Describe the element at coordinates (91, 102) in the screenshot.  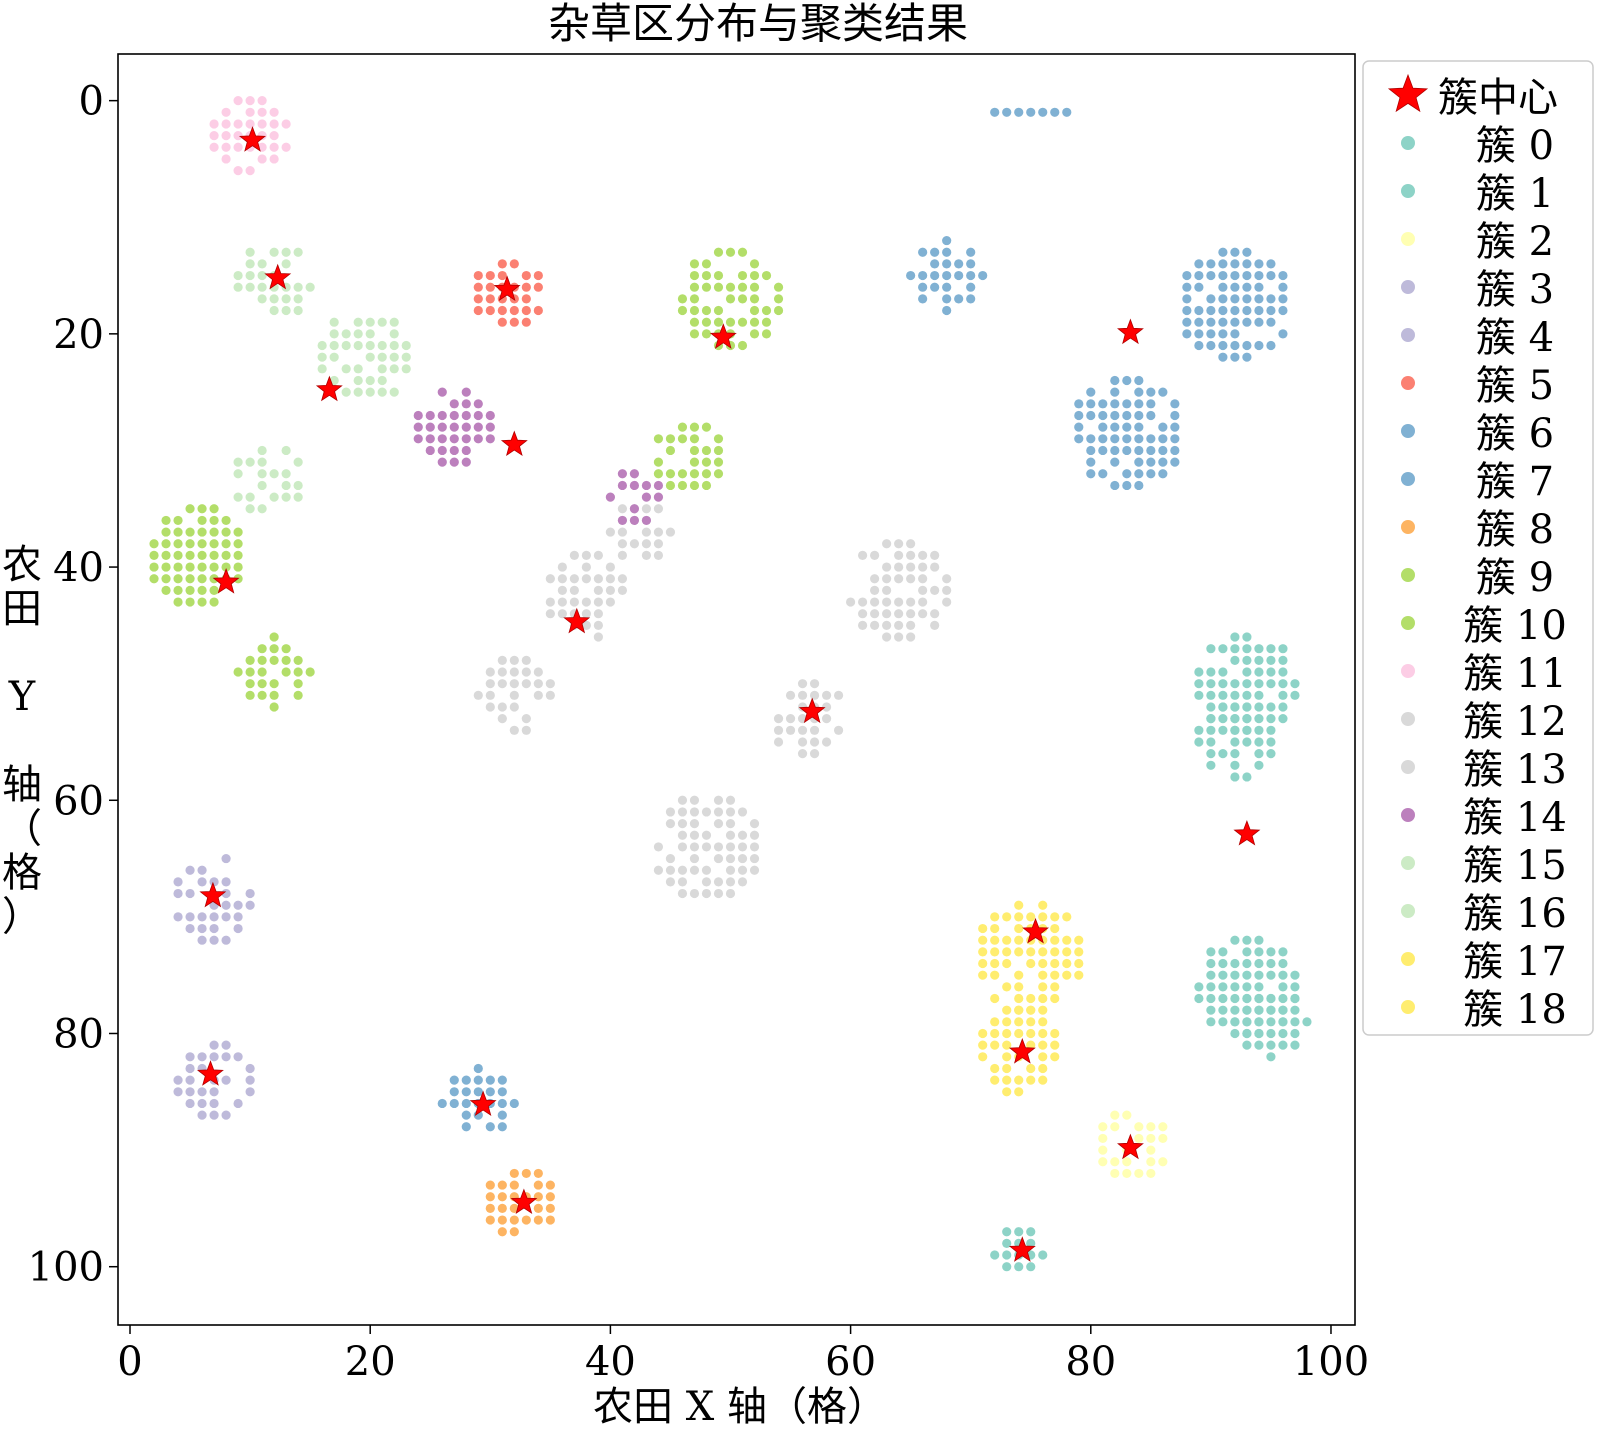
I see `y-tick-label: 0` at that location.